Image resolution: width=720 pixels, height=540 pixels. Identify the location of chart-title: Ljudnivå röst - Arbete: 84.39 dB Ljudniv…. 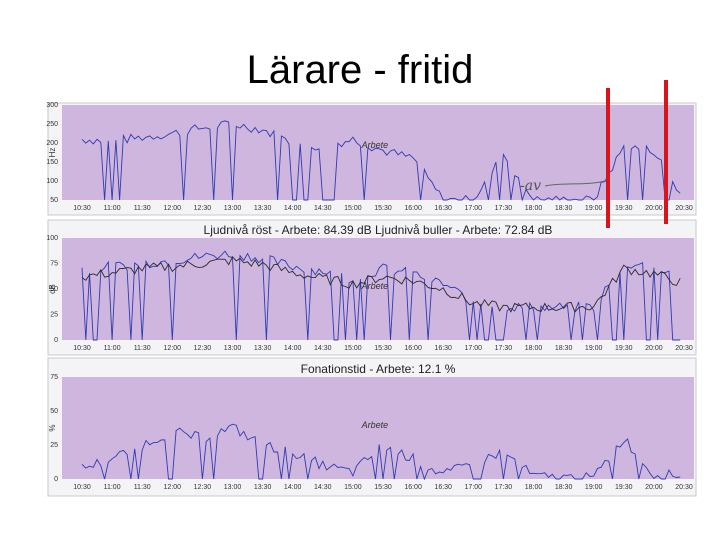
(378, 230).